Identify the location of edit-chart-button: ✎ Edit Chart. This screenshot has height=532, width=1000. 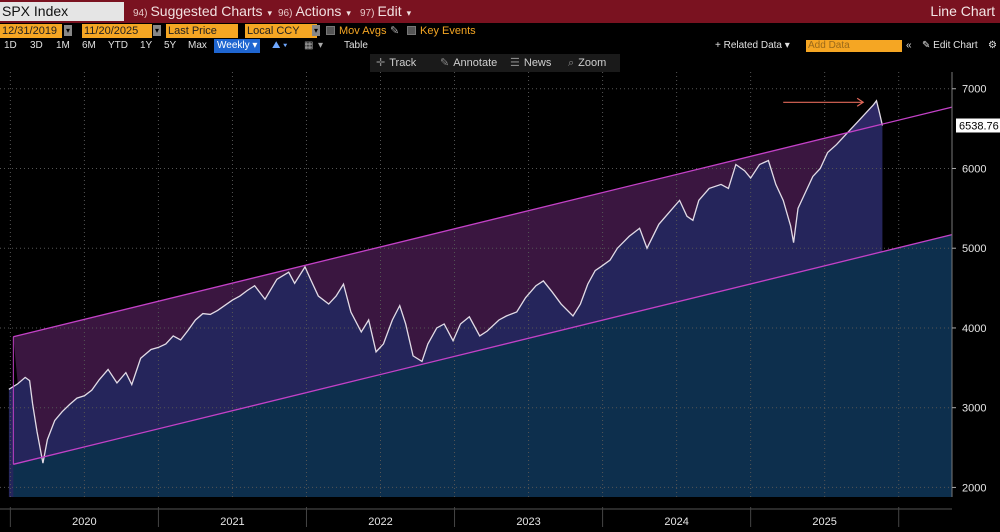
(950, 45).